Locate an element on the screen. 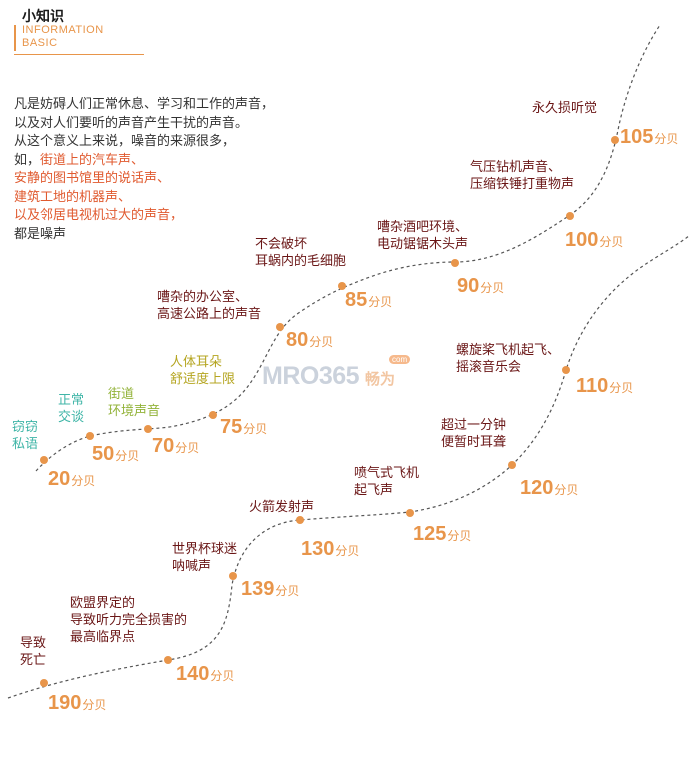 This screenshot has width=700, height=762. value-125: 125分贝 is located at coordinates (442, 534).